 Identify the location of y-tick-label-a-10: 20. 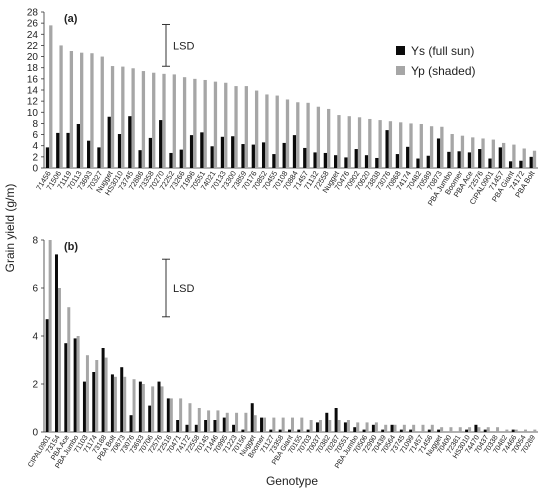
(33, 57).